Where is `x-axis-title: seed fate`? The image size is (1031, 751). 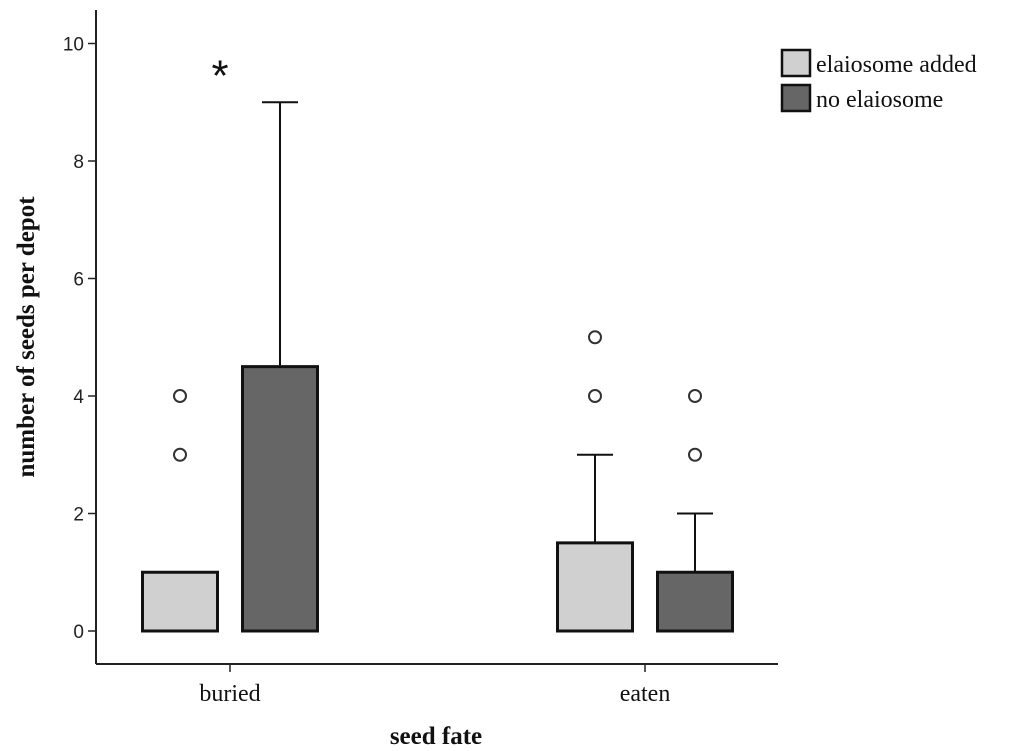
x-axis-title: seed fate is located at coordinates (436, 736).